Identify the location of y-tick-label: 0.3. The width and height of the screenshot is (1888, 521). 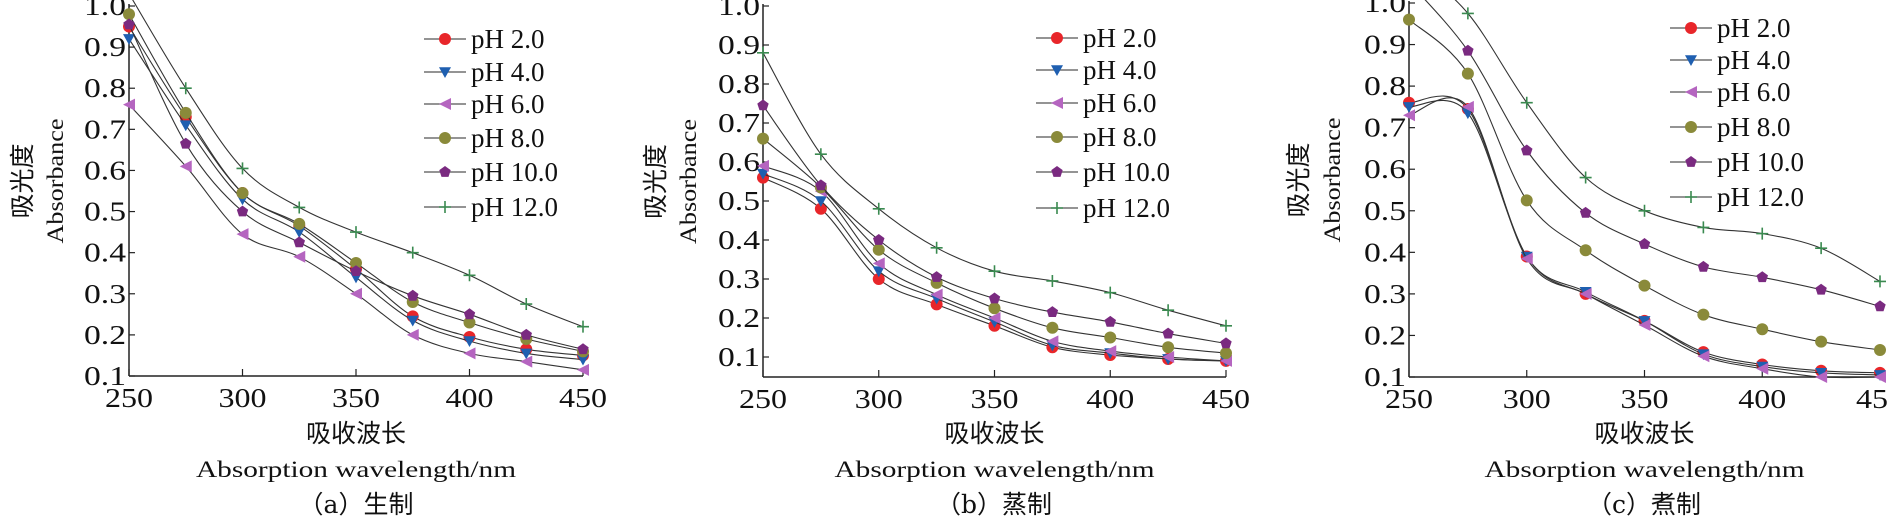
(739, 279).